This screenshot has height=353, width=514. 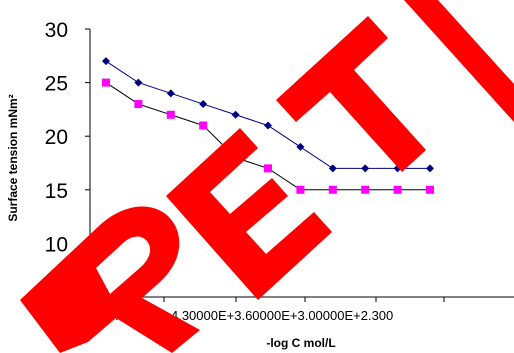 I want to click on y-tick-label: 20, so click(x=56, y=137).